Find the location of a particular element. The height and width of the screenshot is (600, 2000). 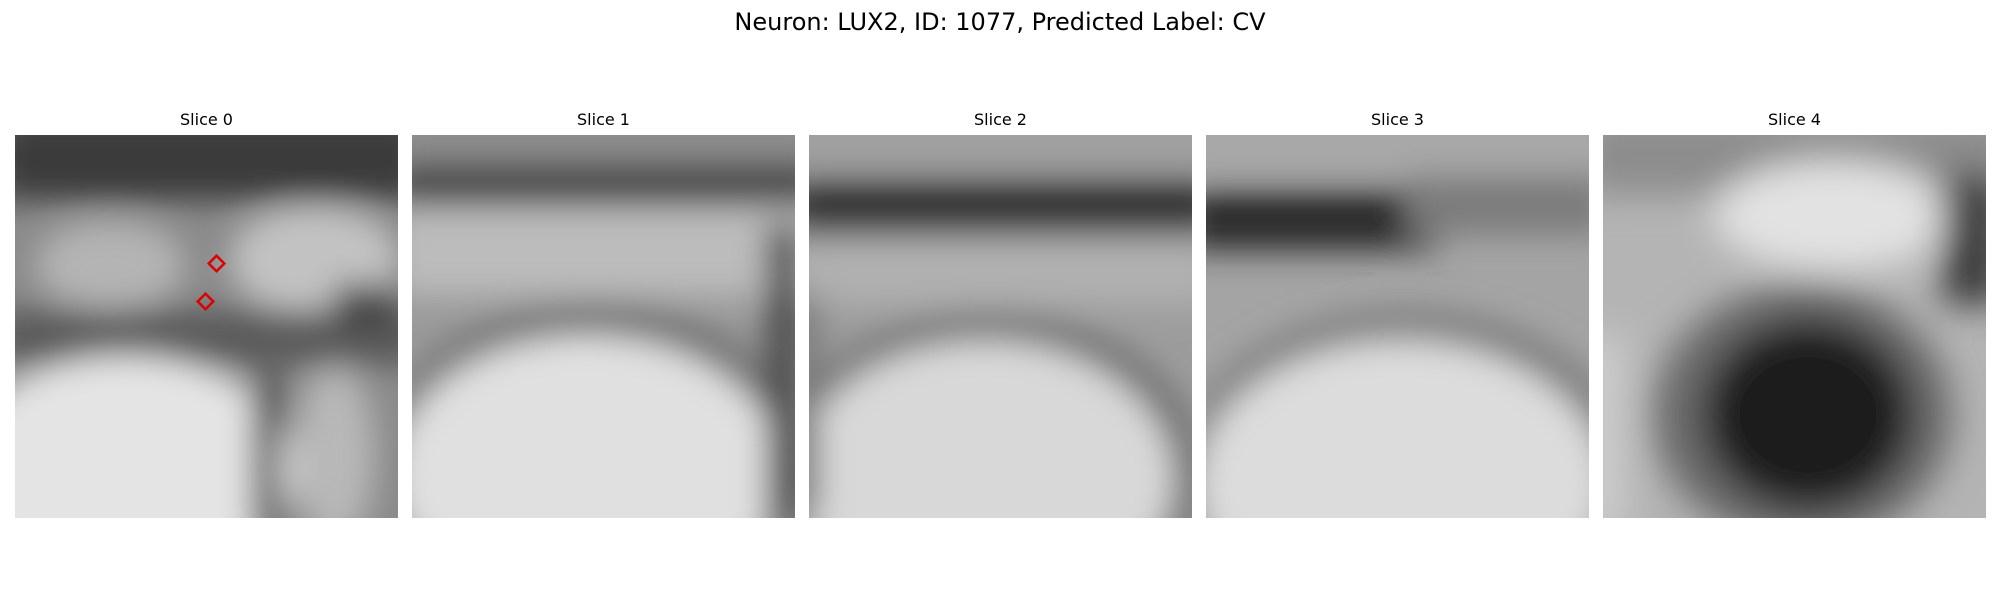

slice-label-3: Slice 3 is located at coordinates (1397, 119).